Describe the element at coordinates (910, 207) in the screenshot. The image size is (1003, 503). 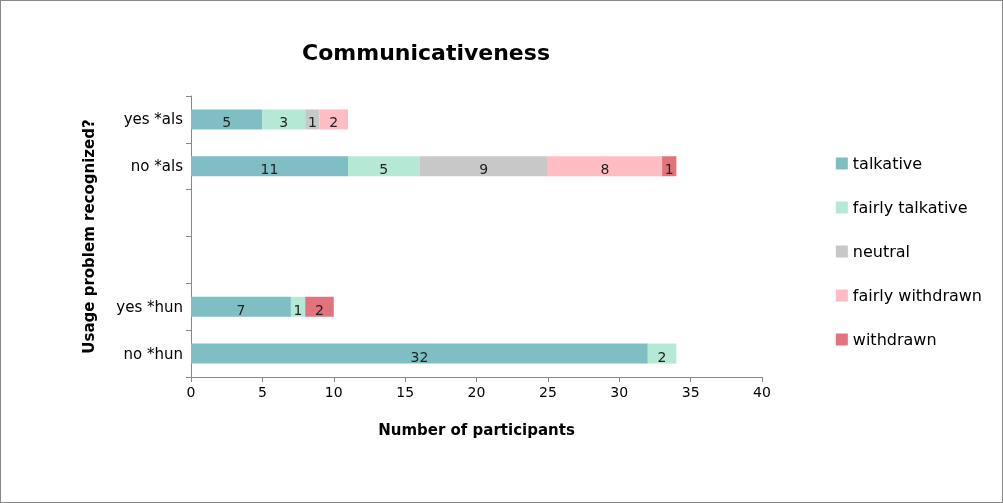
I see `legend-label: fairly talkative` at that location.